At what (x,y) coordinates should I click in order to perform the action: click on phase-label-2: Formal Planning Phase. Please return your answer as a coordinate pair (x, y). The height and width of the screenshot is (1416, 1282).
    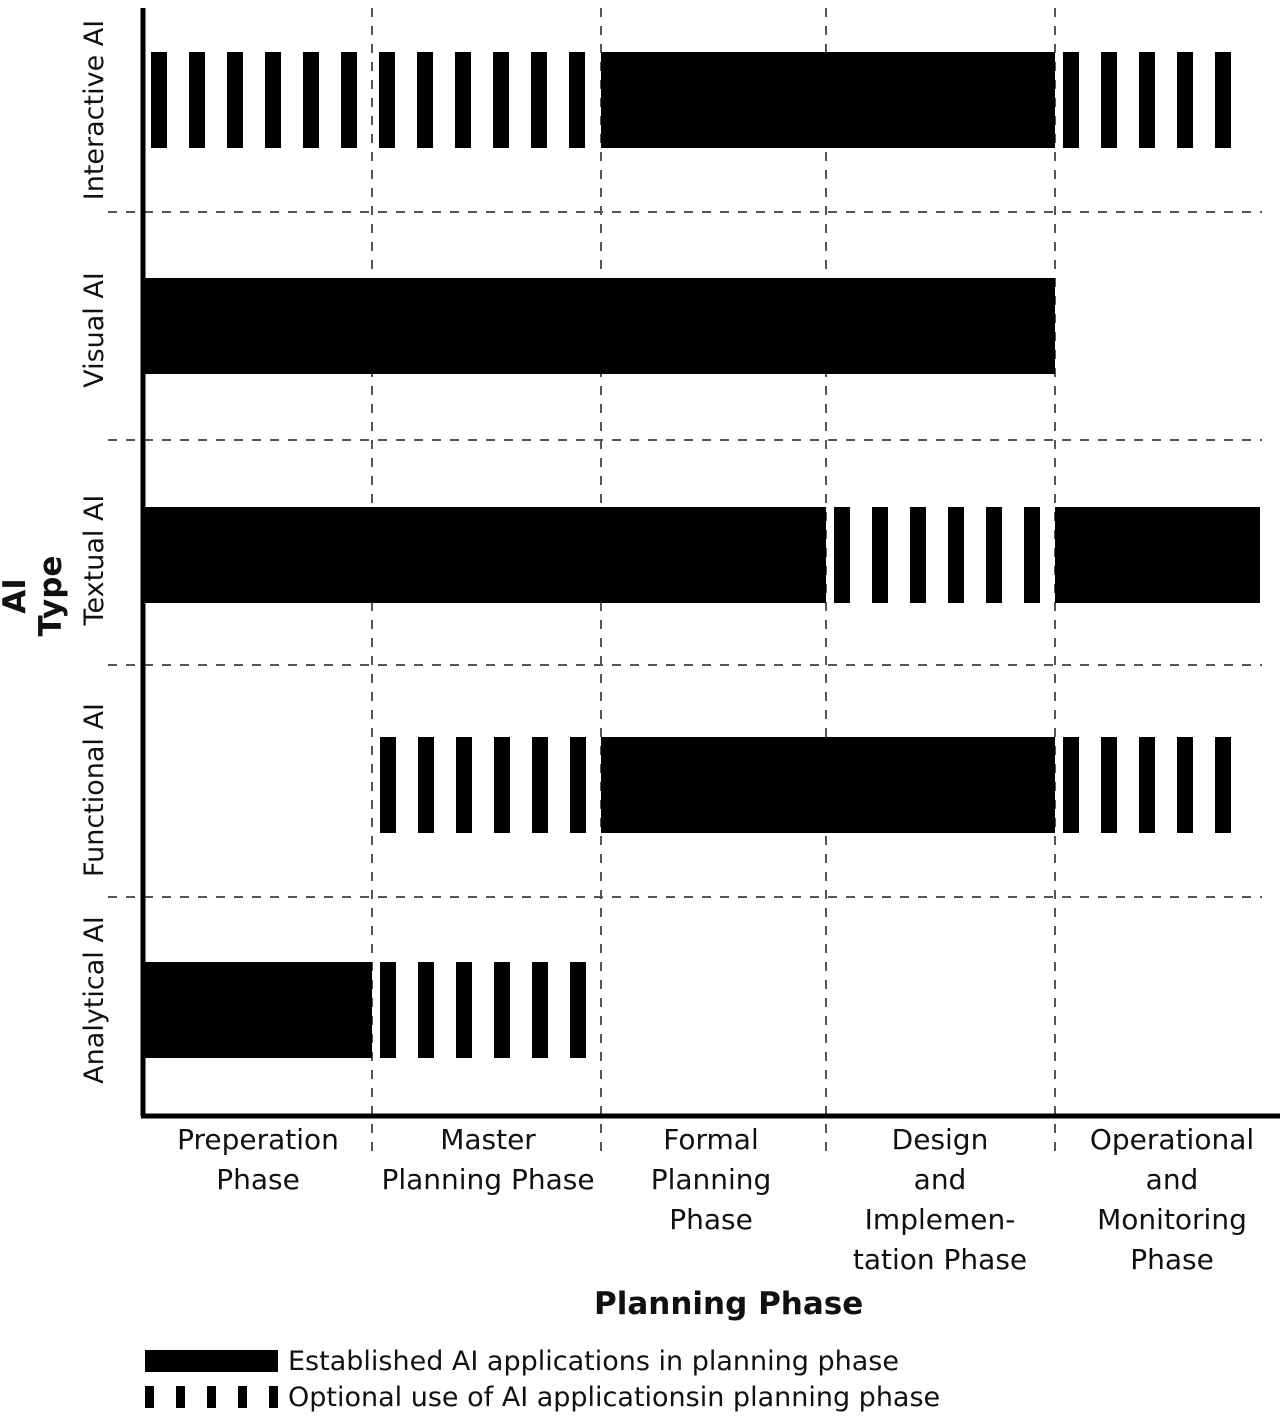
    Looking at the image, I should click on (711, 1179).